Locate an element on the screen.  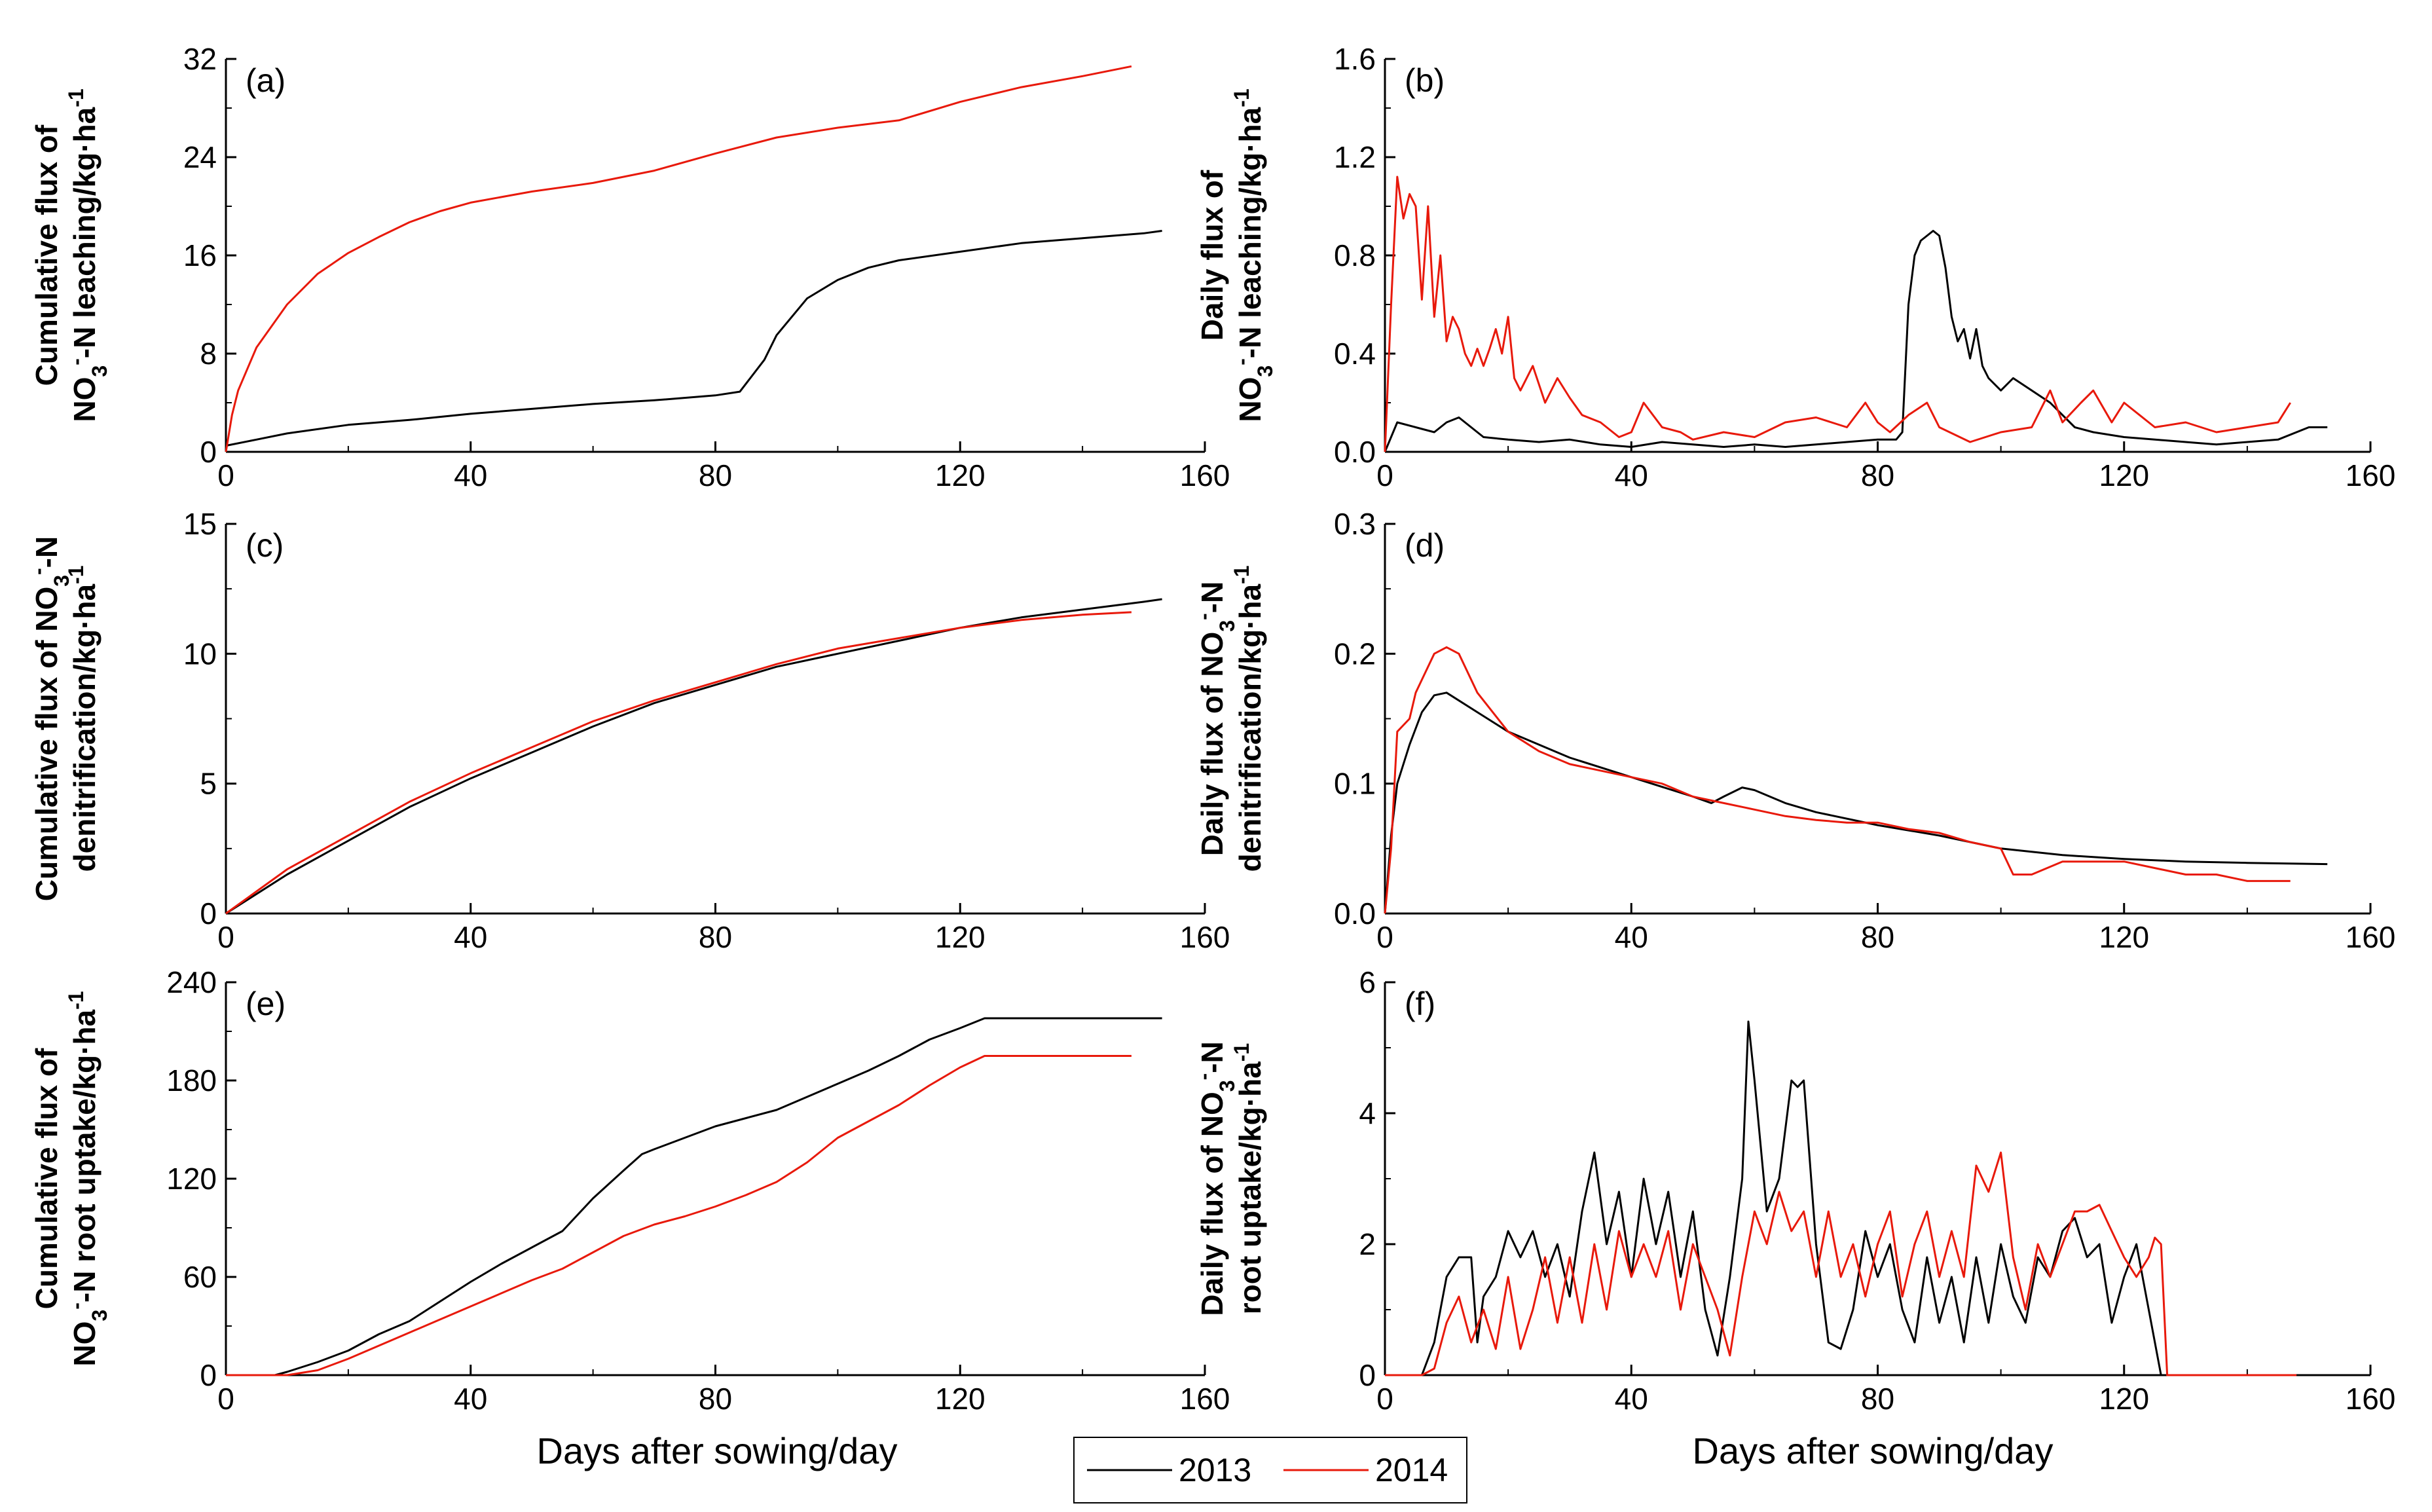
legend: 2013 2014 is located at coordinates (1270, 1470).